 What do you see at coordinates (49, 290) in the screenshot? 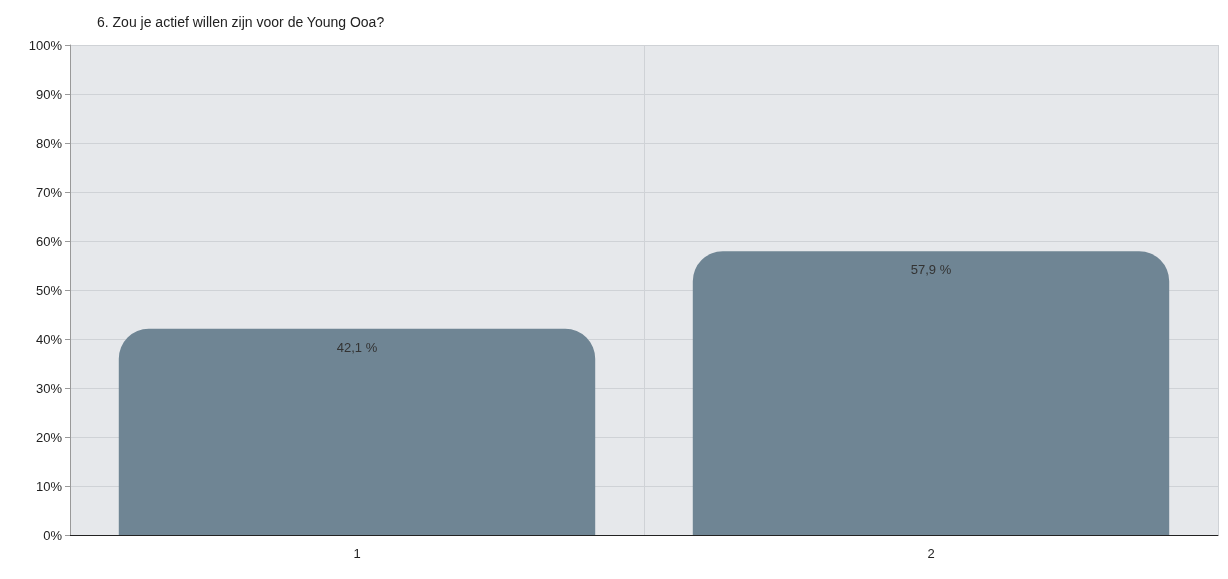
I see `y-tick-label: 50%` at bounding box center [49, 290].